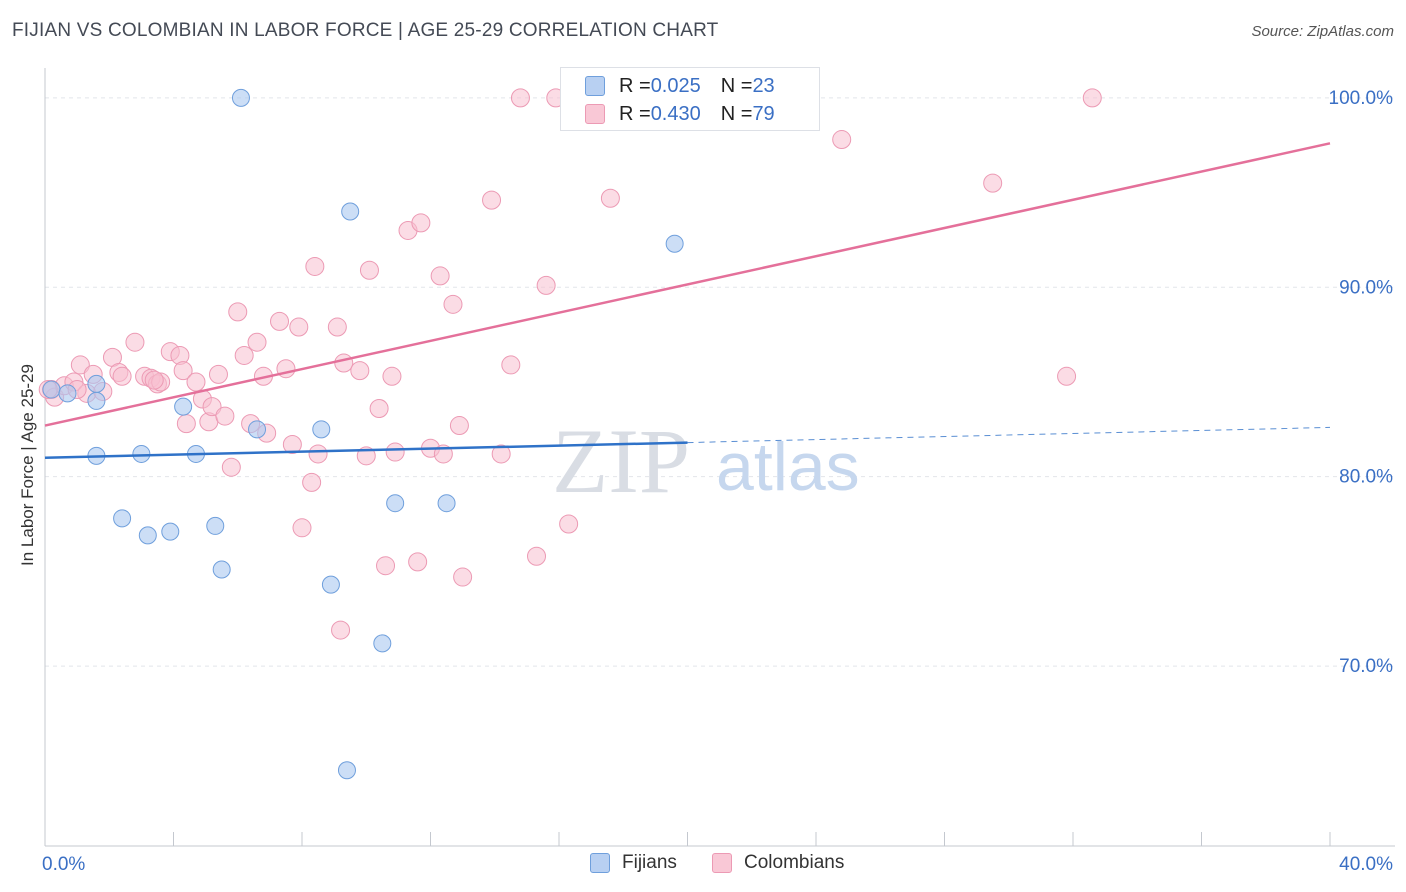 This screenshot has width=1406, height=892. Describe the element at coordinates (675, 113) in the screenshot. I see `colombians-r-value: 0.430` at that location.